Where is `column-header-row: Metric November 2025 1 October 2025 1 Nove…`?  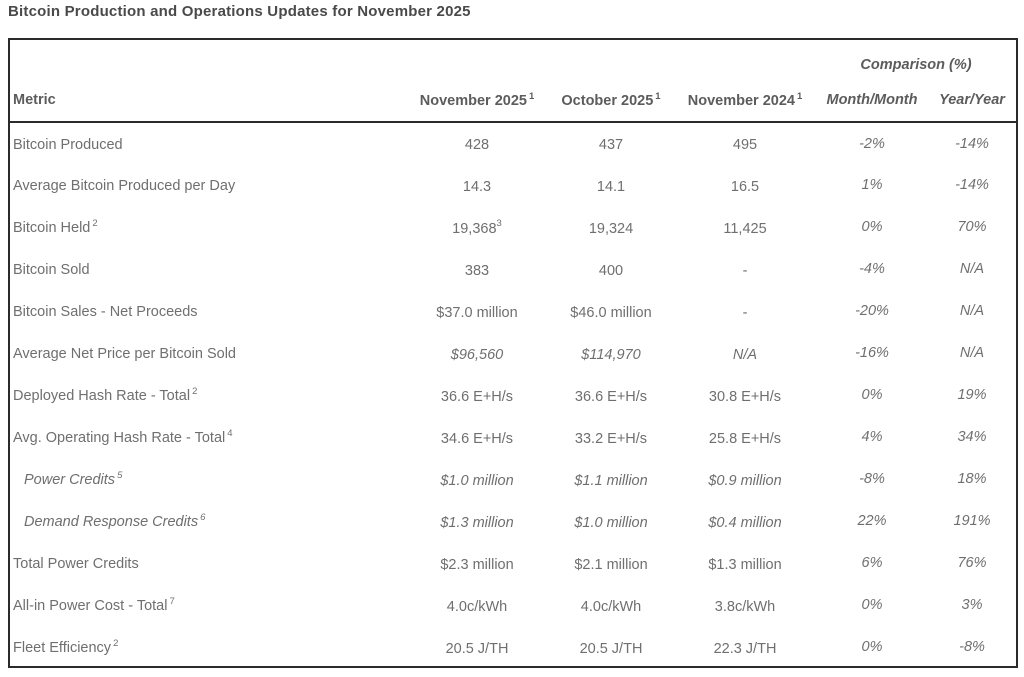
column-header-row: Metric November 2025 1 October 2025 1 Nove… is located at coordinates (513, 100).